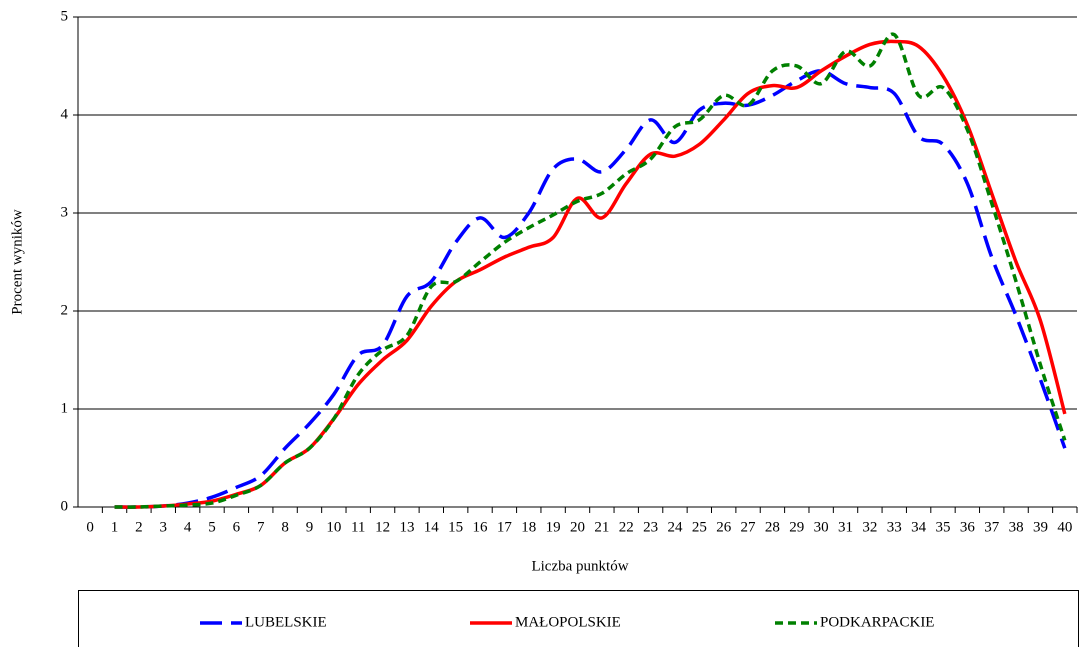 This screenshot has height=647, width=1079. What do you see at coordinates (90, 527) in the screenshot?
I see `x-tick-label: 0` at bounding box center [90, 527].